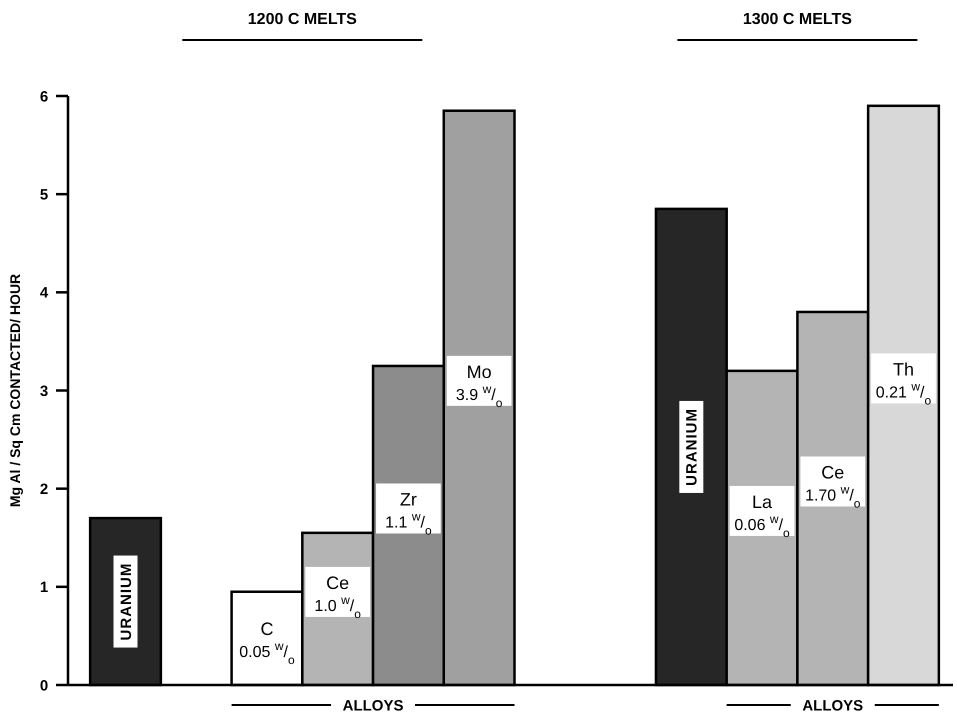 Image resolution: width=957 pixels, height=717 pixels. I want to click on y-axis-title: Mg Al / Sq Cm CONTACTED/ HOUR, so click(15, 391).